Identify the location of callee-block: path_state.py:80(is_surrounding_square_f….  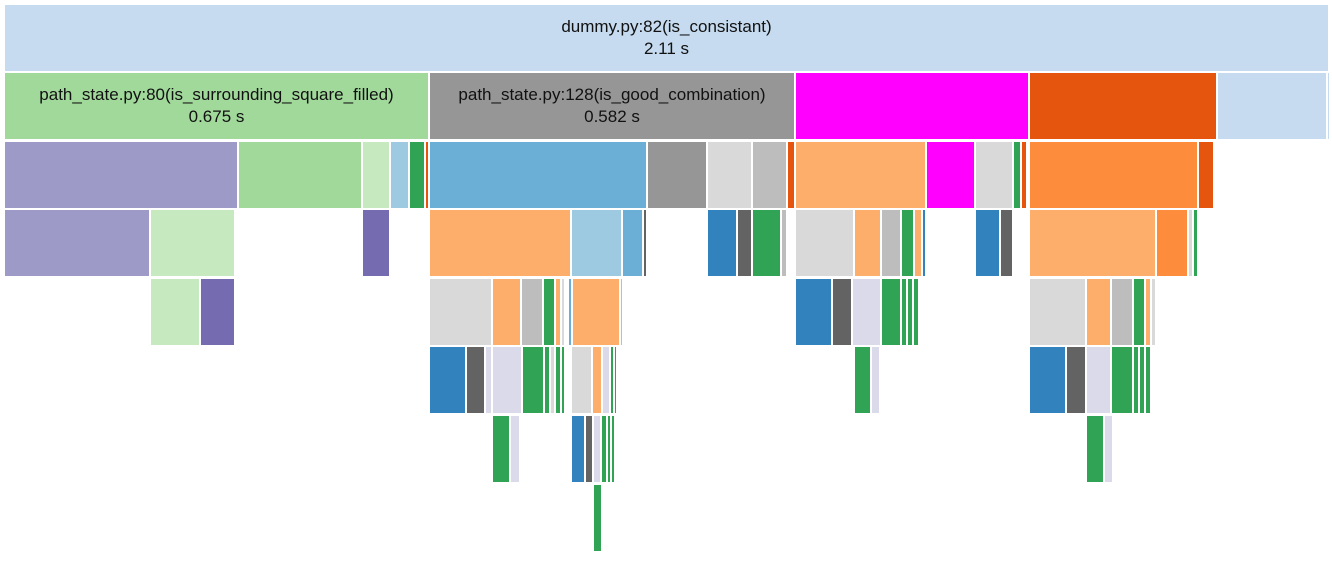
(216, 106).